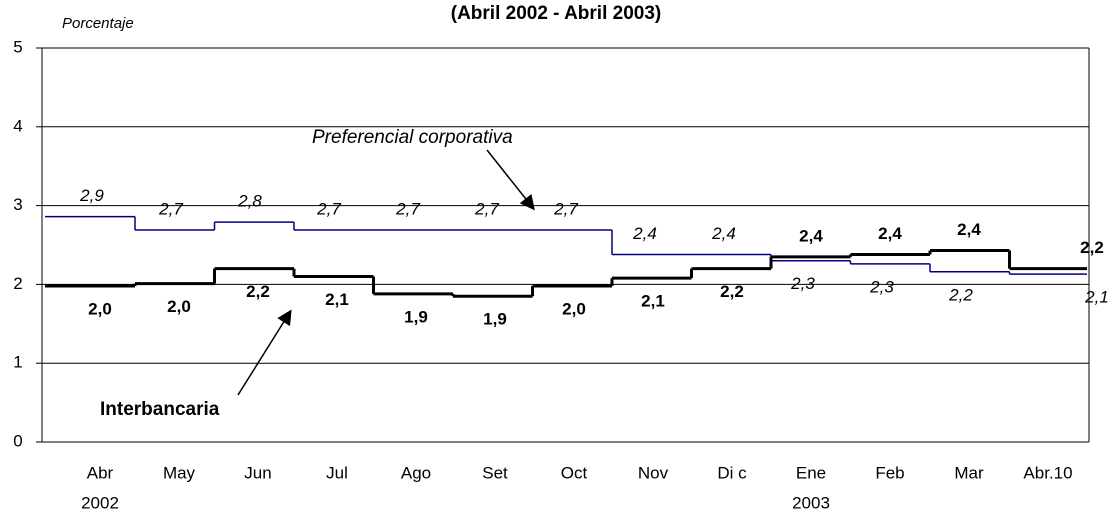  I want to click on x-tick-label: Mar, so click(969, 472).